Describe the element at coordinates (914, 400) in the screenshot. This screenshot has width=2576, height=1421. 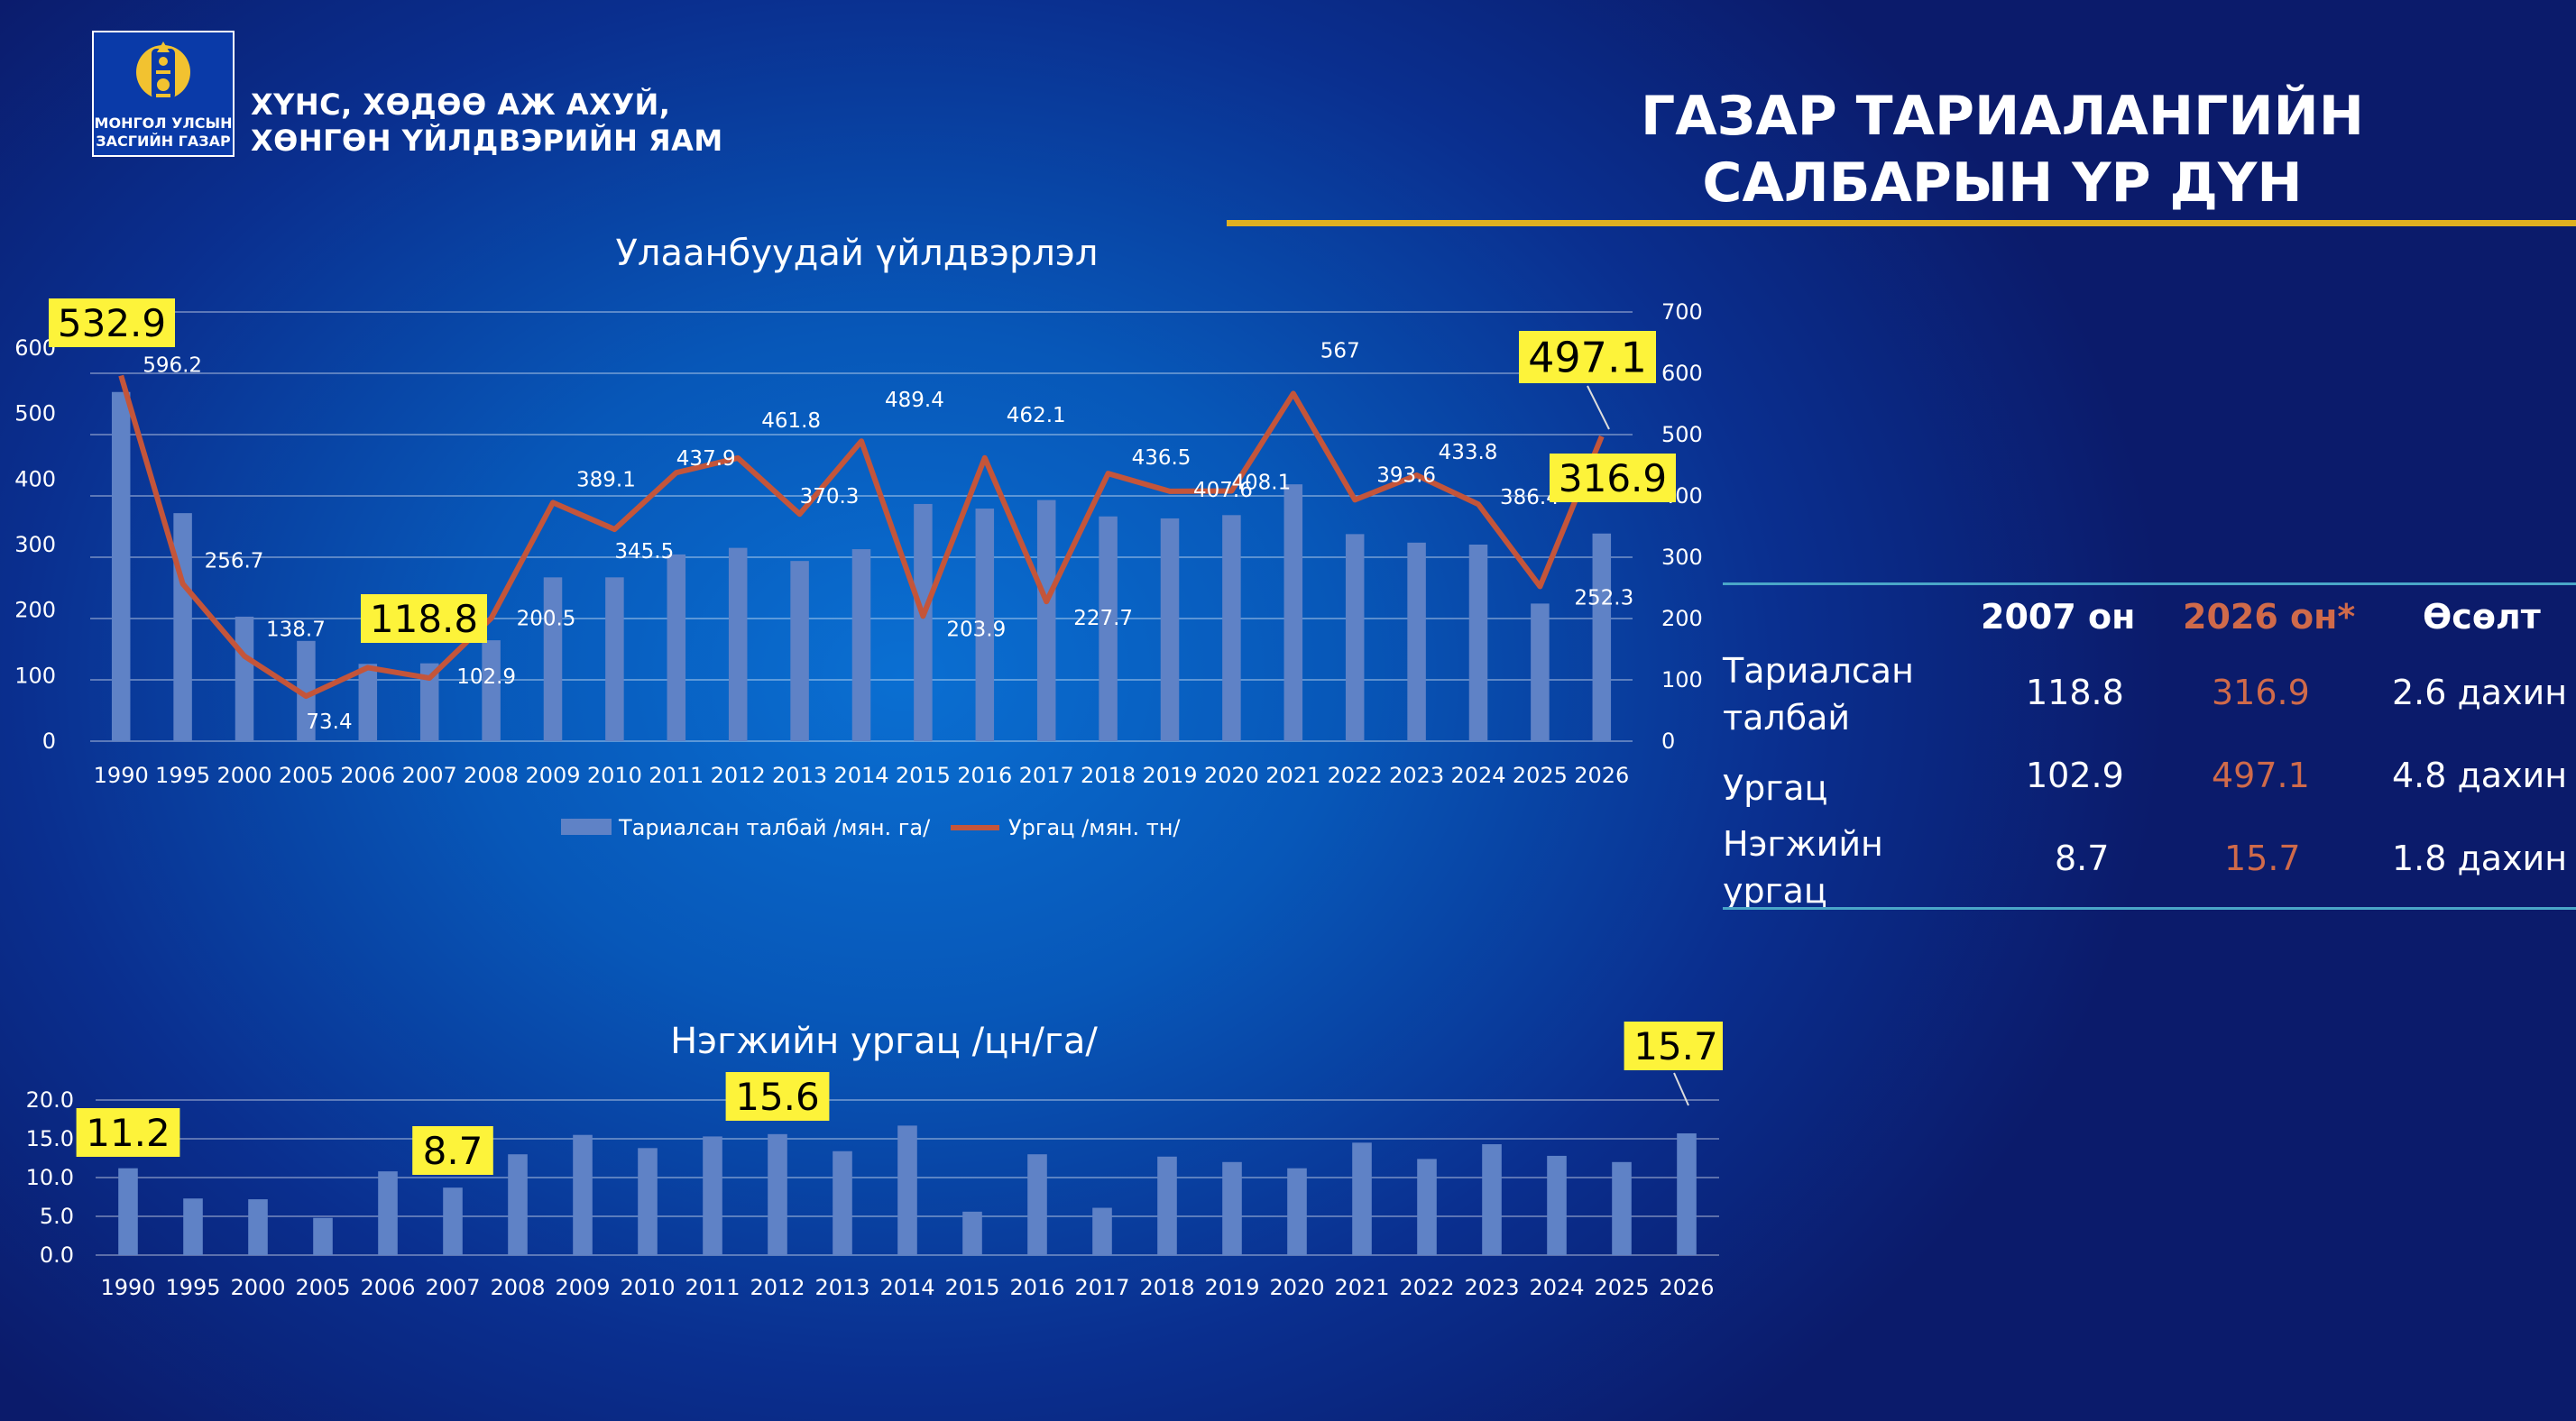
I see `harvest-data-label: 489.4` at that location.